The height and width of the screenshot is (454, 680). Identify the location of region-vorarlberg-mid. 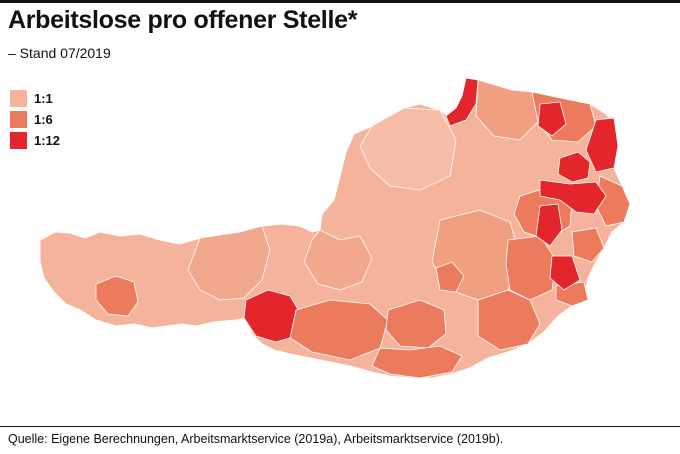
(117, 296).